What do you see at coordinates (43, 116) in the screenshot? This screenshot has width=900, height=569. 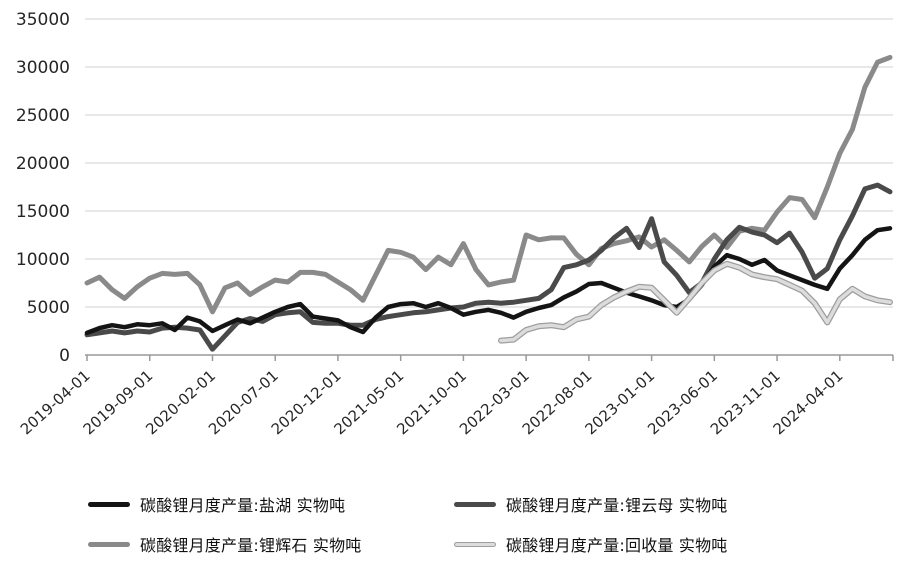 I see `y-tick-label: 25000` at bounding box center [43, 116].